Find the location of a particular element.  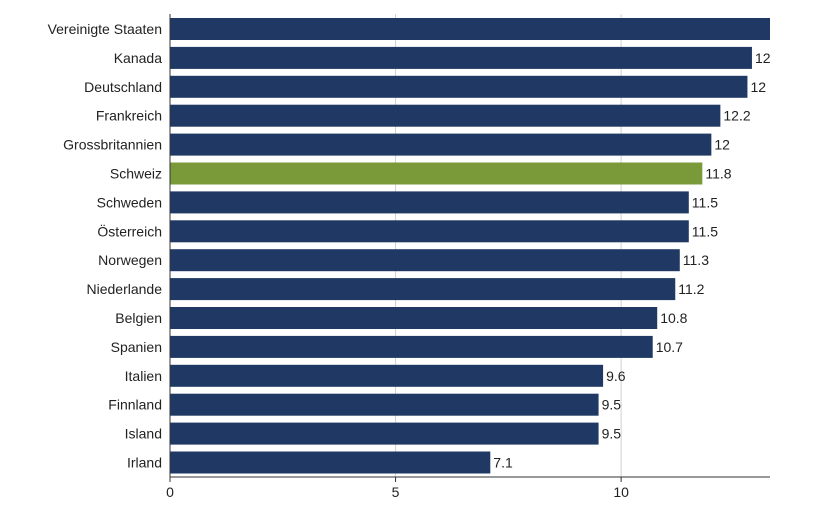

data-label: 12.2 is located at coordinates (736, 116).